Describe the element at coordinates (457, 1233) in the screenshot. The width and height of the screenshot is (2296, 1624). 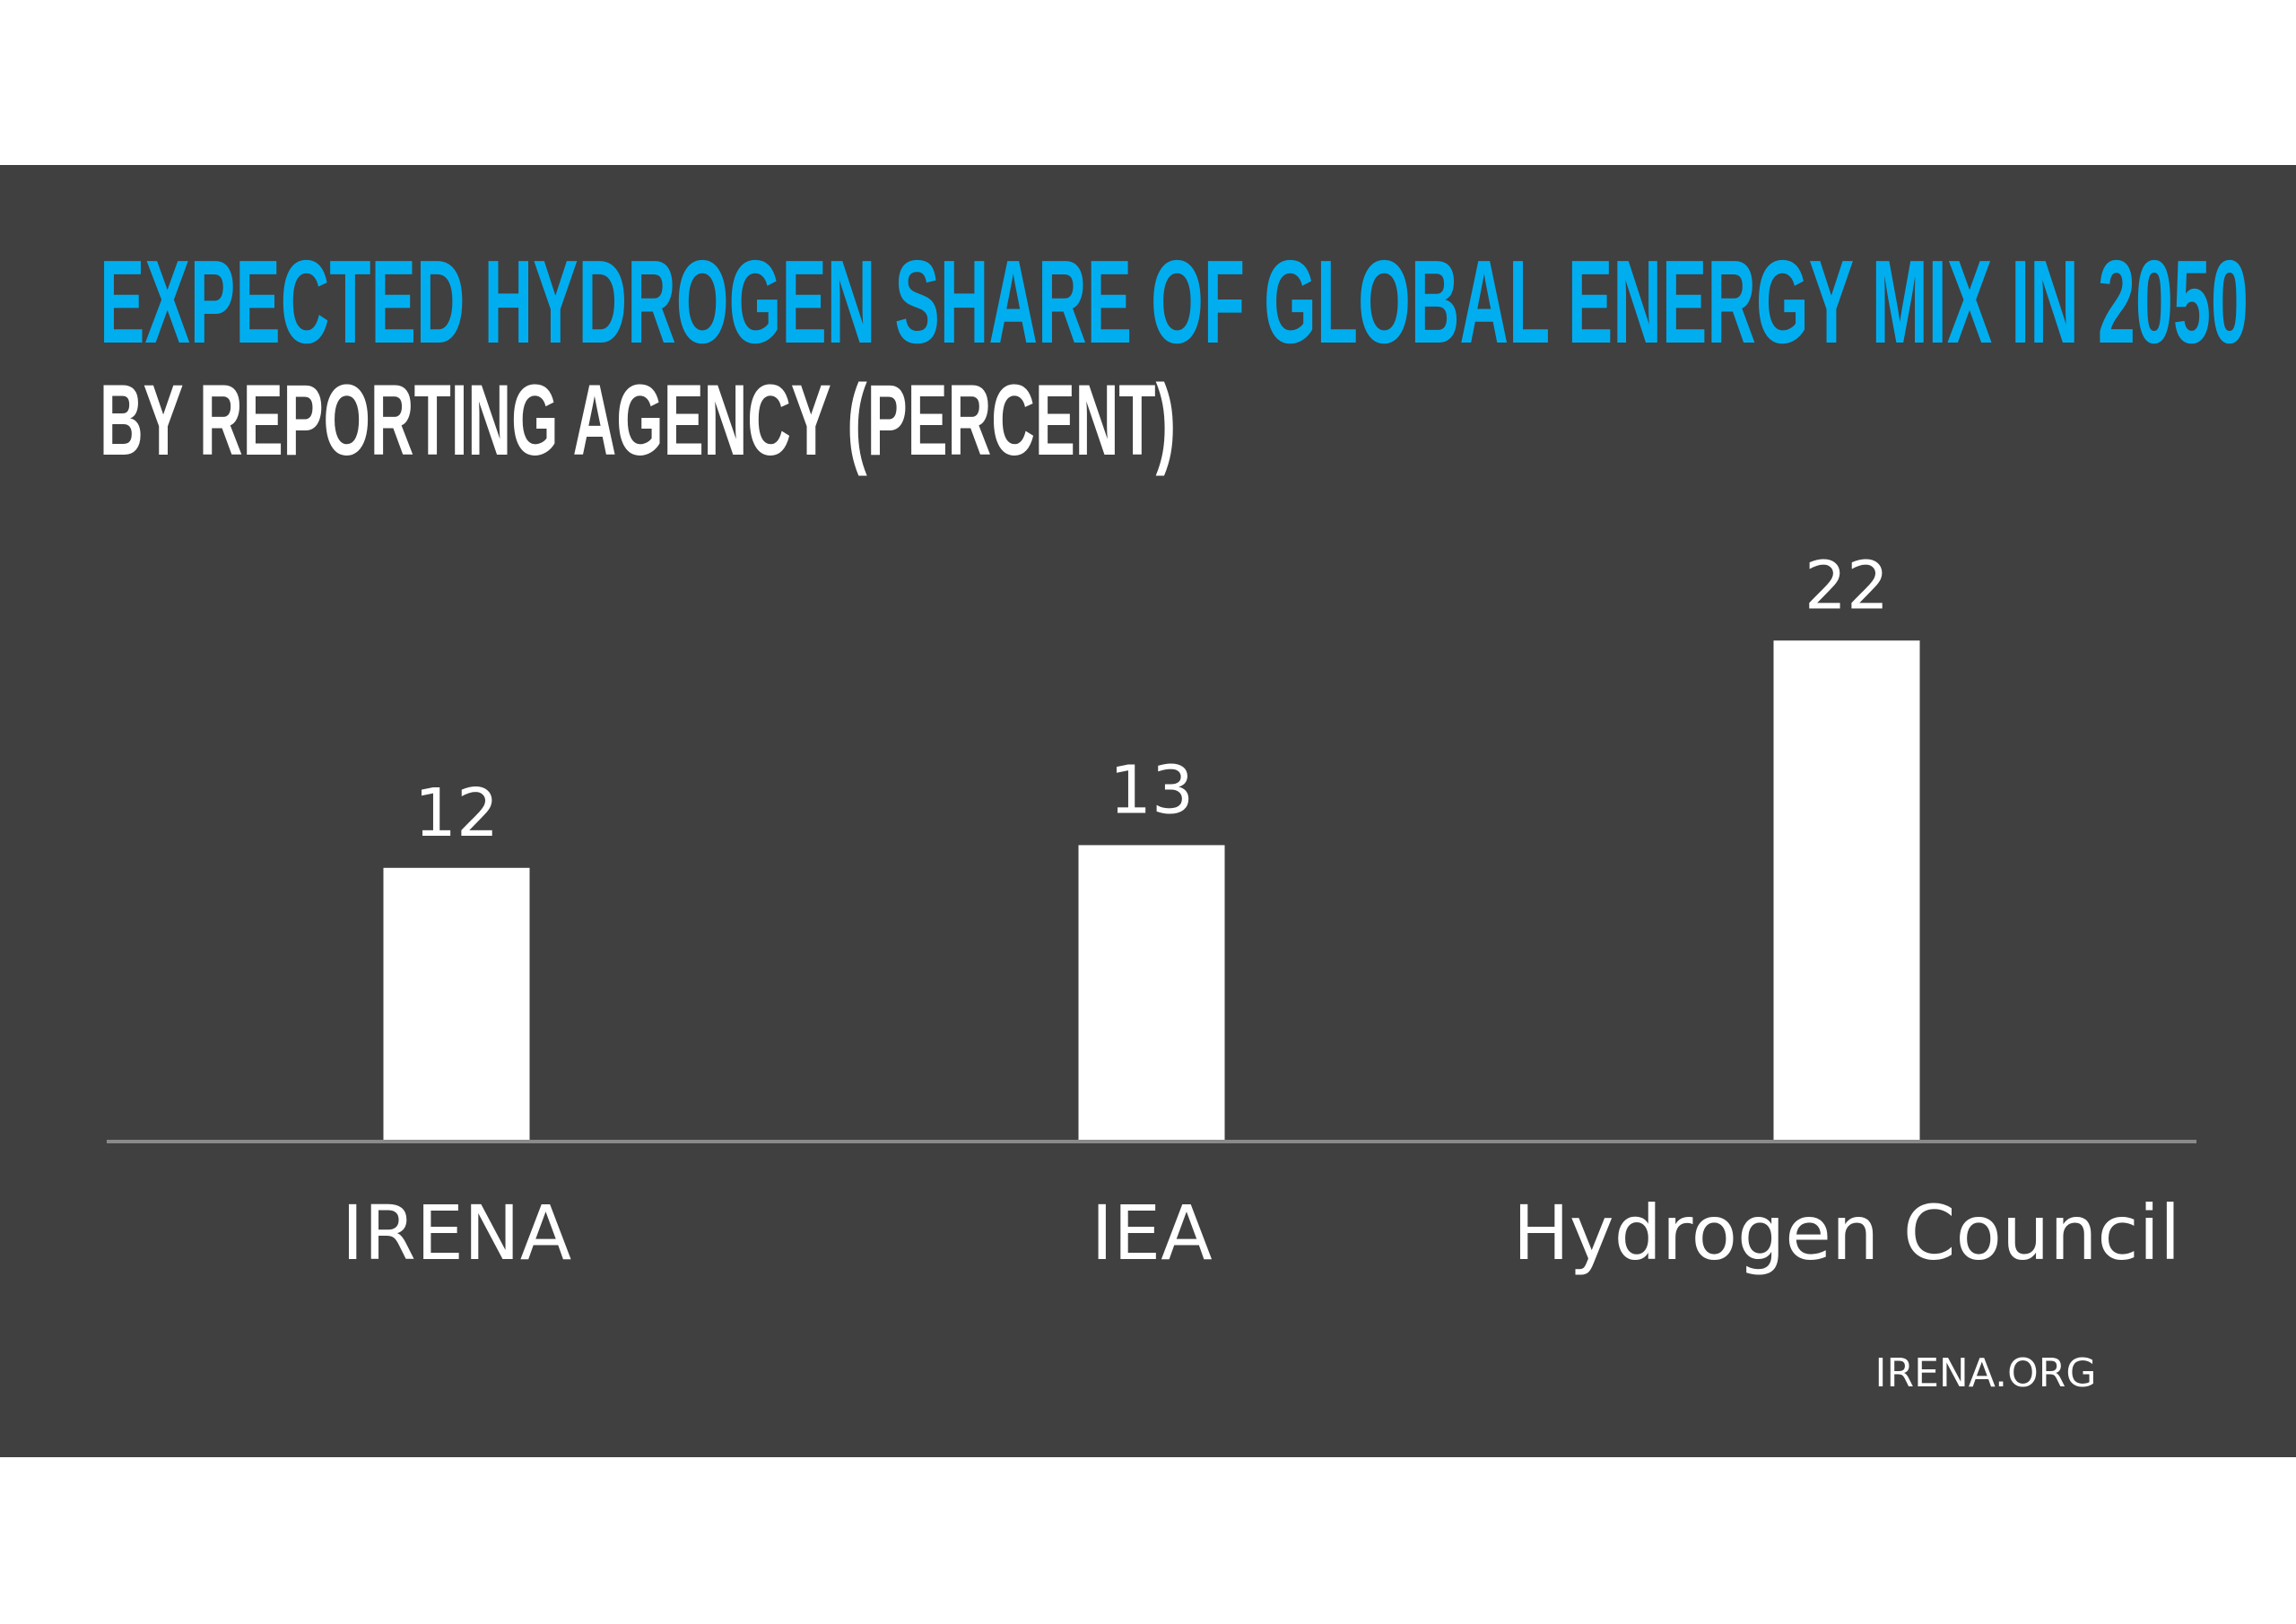
I see `category-label: IRENA` at that location.